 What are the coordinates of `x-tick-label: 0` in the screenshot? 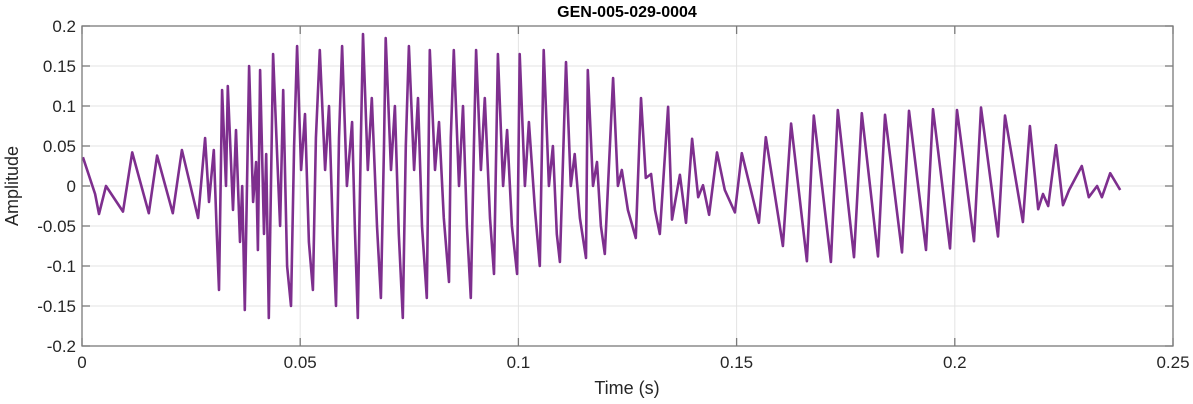 It's located at (81, 362).